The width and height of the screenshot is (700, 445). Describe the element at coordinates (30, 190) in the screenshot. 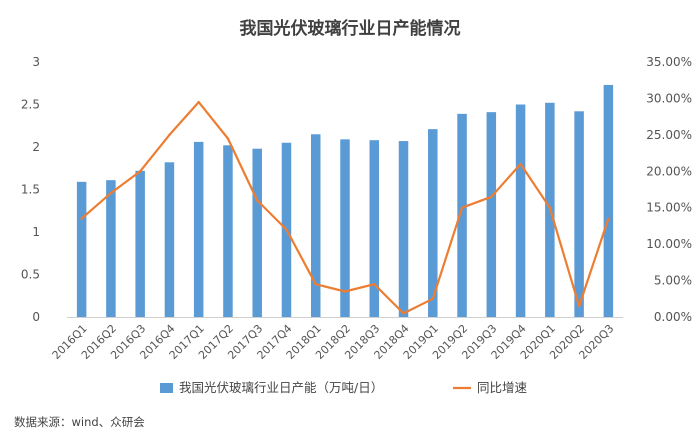

I see `y-left-tick-label: 1.5` at that location.